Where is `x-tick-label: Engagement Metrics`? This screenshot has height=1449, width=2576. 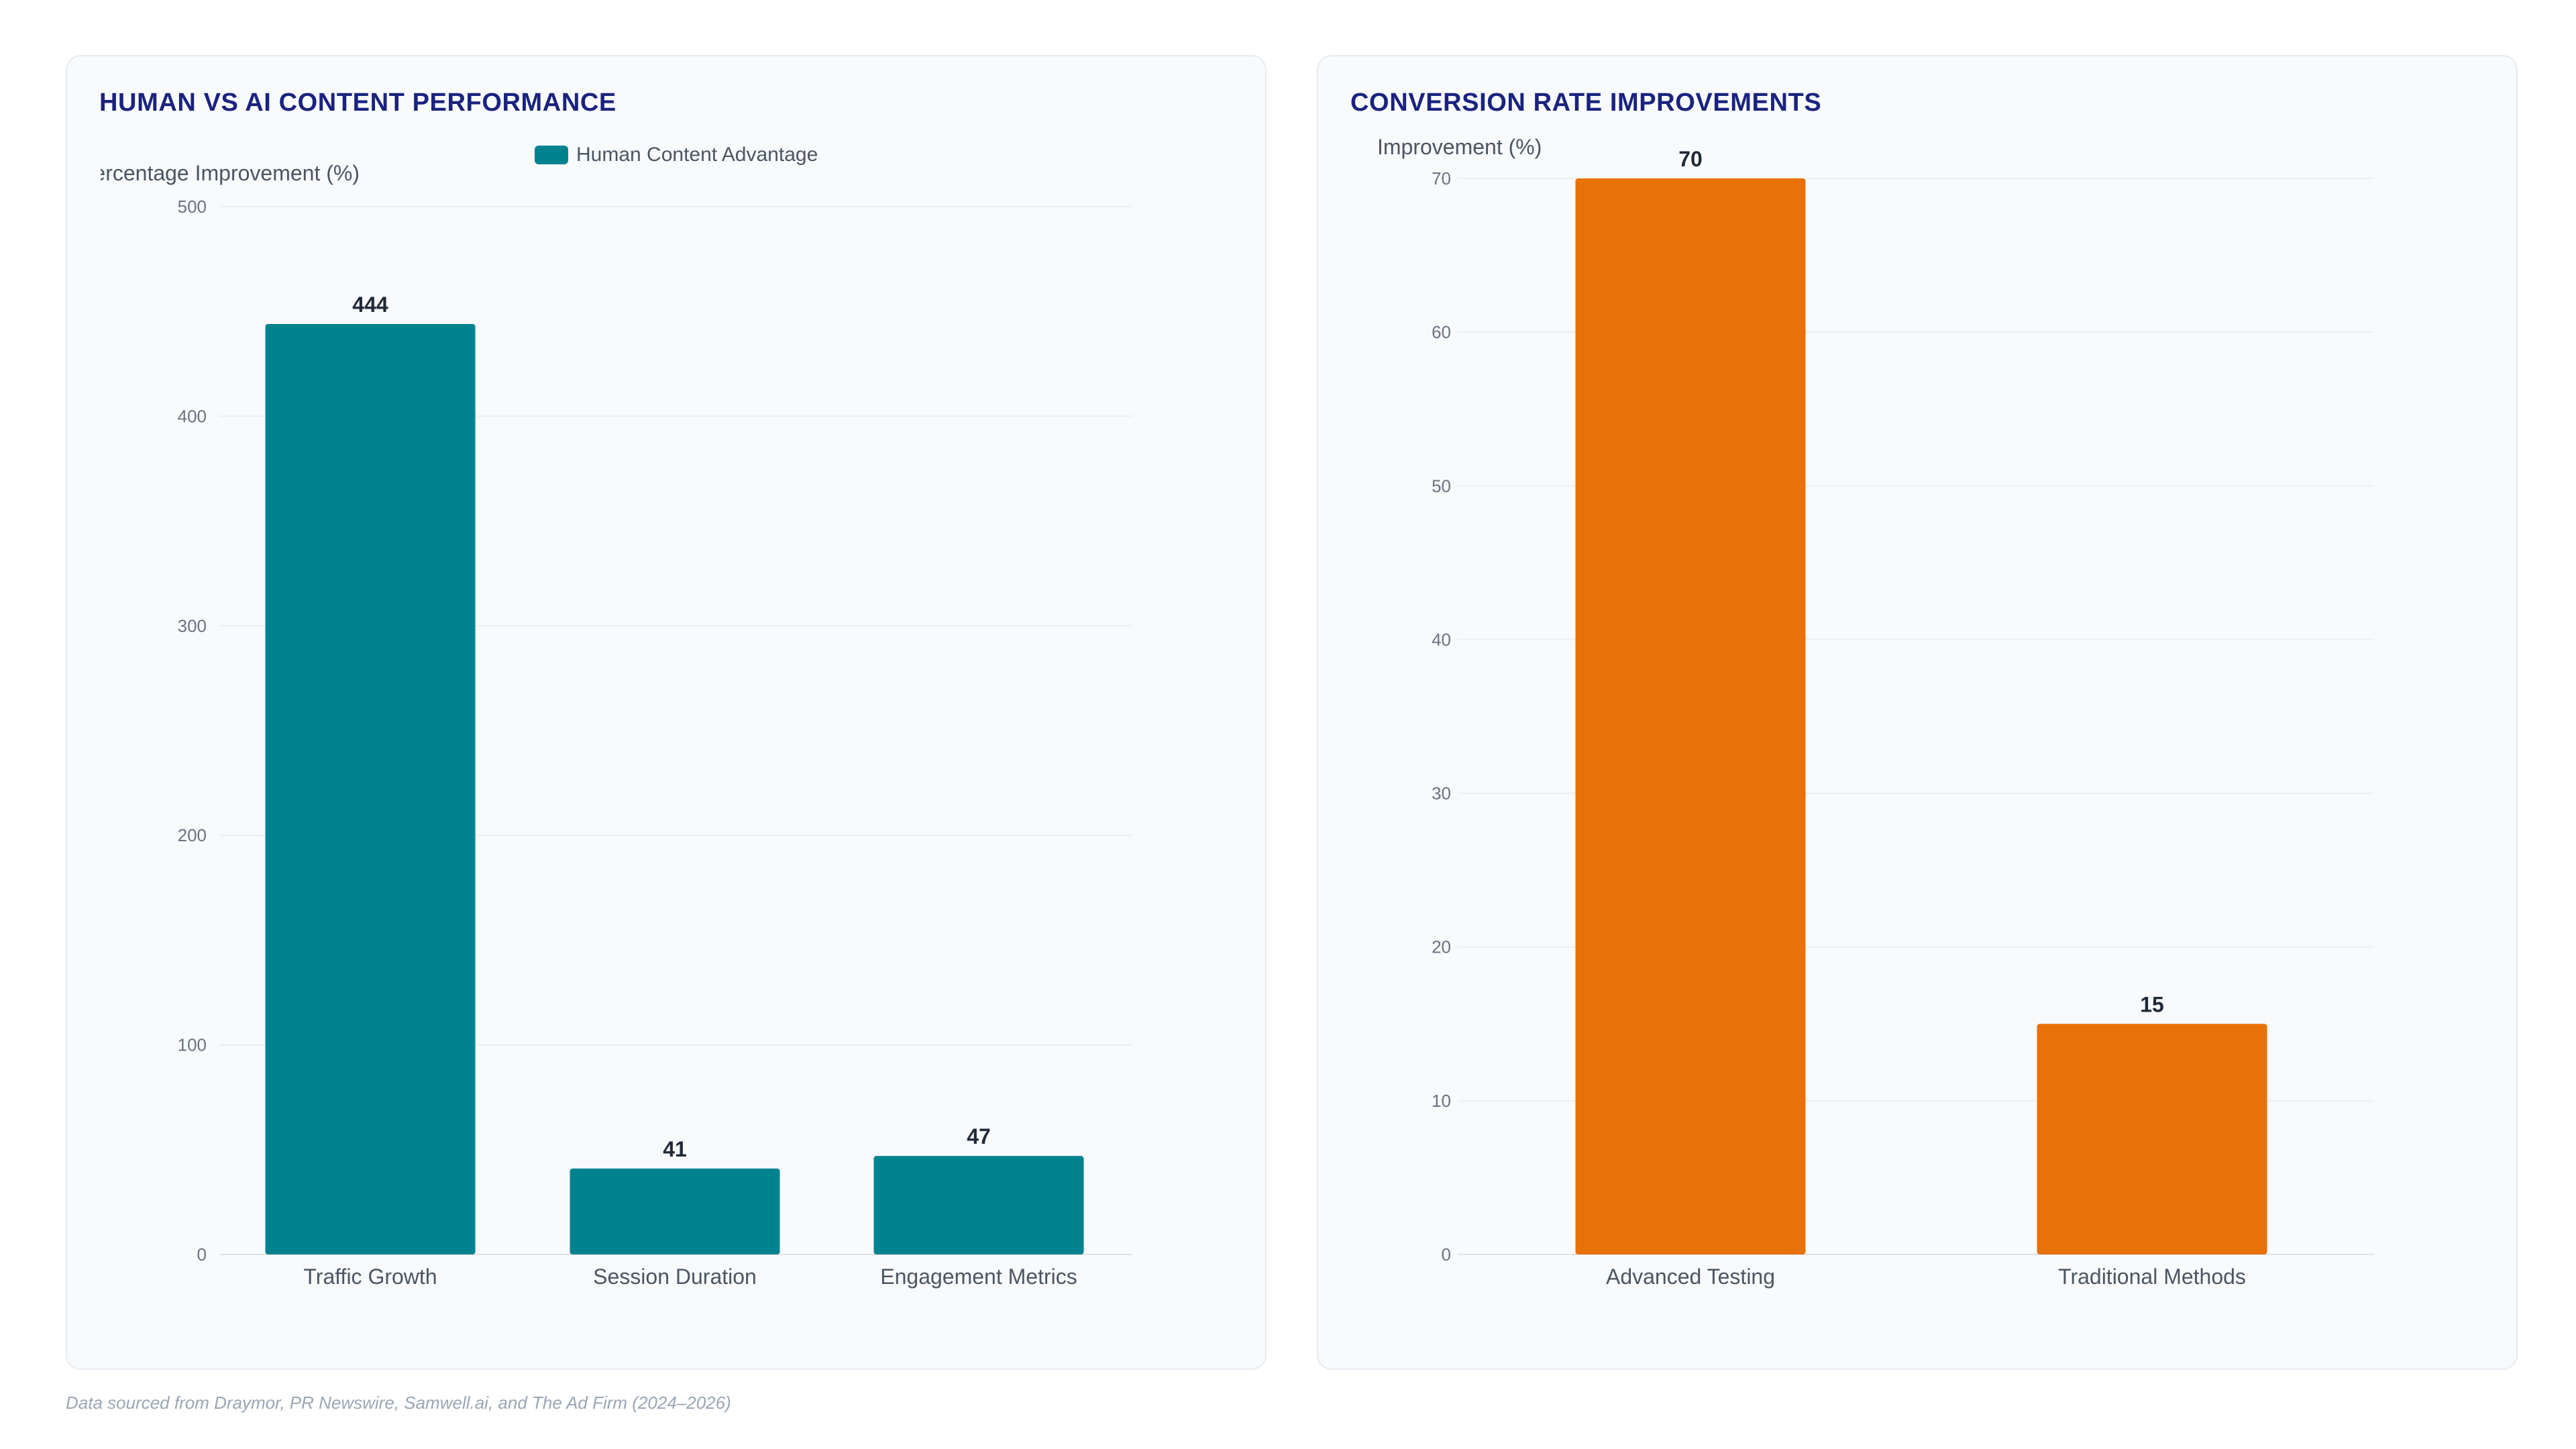 x-tick-label: Engagement Metrics is located at coordinates (978, 1277).